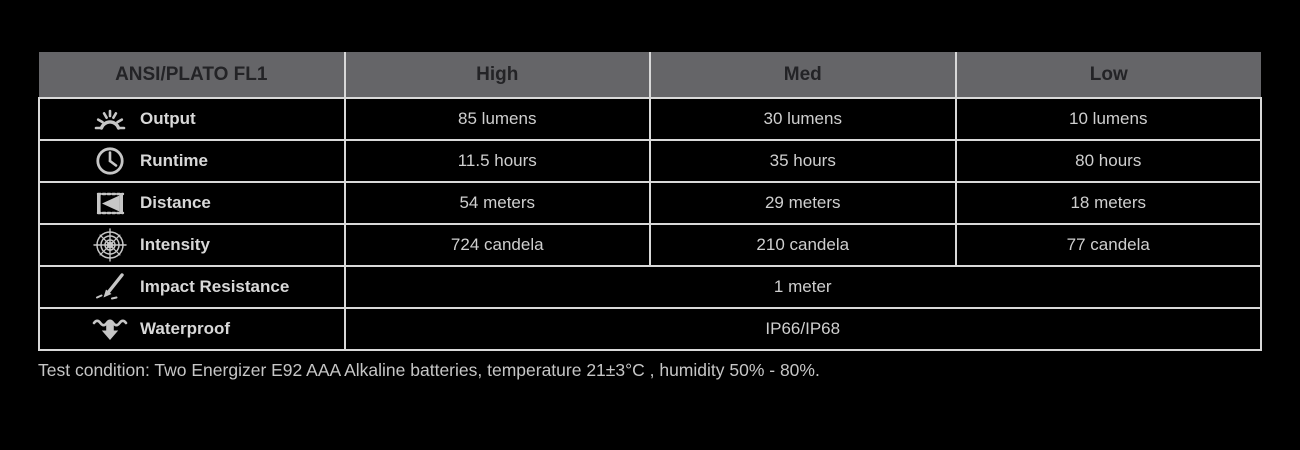 The width and height of the screenshot is (1300, 450). What do you see at coordinates (497, 75) in the screenshot?
I see `header-mode-high: High` at bounding box center [497, 75].